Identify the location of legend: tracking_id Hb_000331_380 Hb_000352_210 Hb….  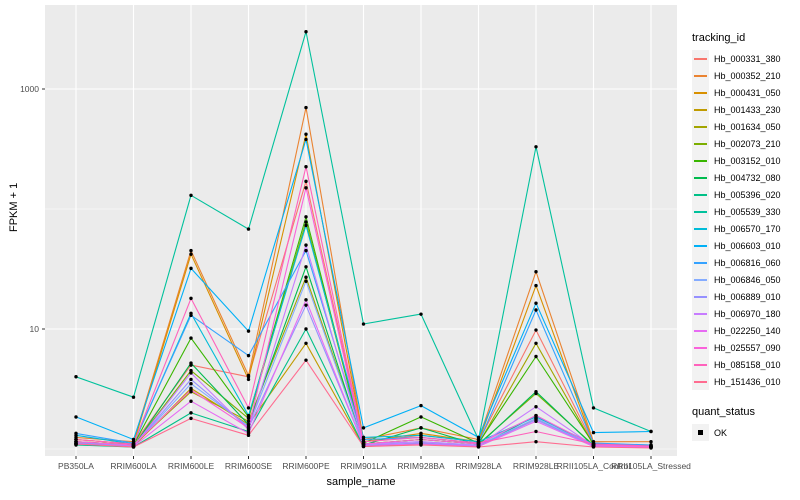
(746, 236).